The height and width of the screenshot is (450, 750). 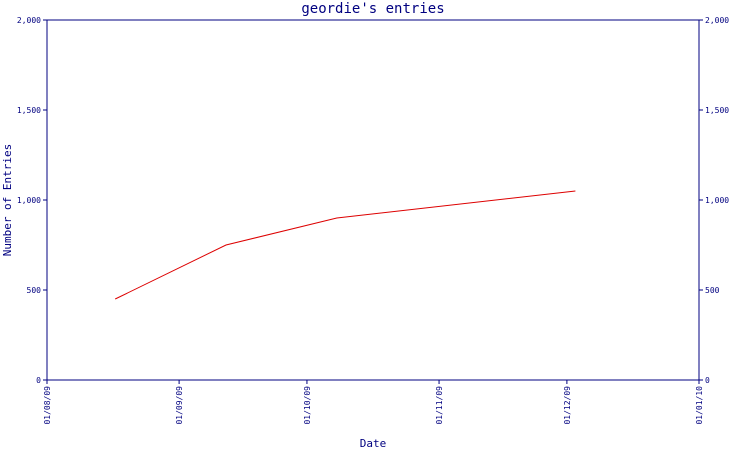 What do you see at coordinates (29, 200) in the screenshot?
I see `y-tick-label-left: 1,000` at bounding box center [29, 200].